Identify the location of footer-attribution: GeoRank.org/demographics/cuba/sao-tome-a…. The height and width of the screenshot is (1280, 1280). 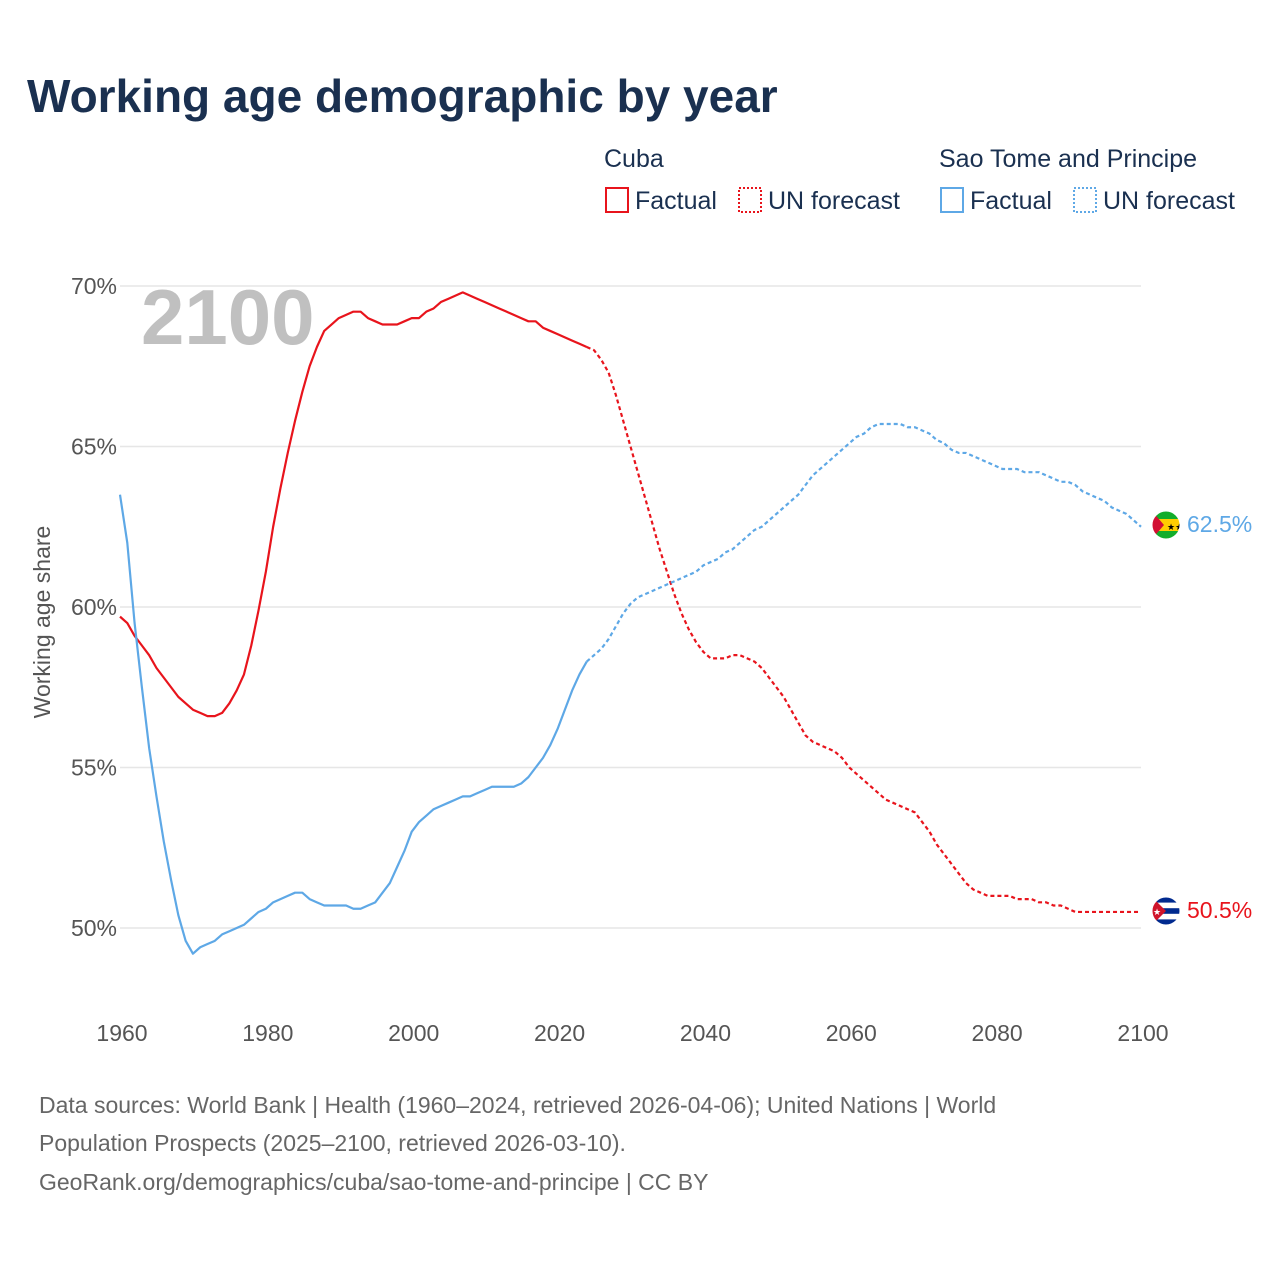
(373, 1182).